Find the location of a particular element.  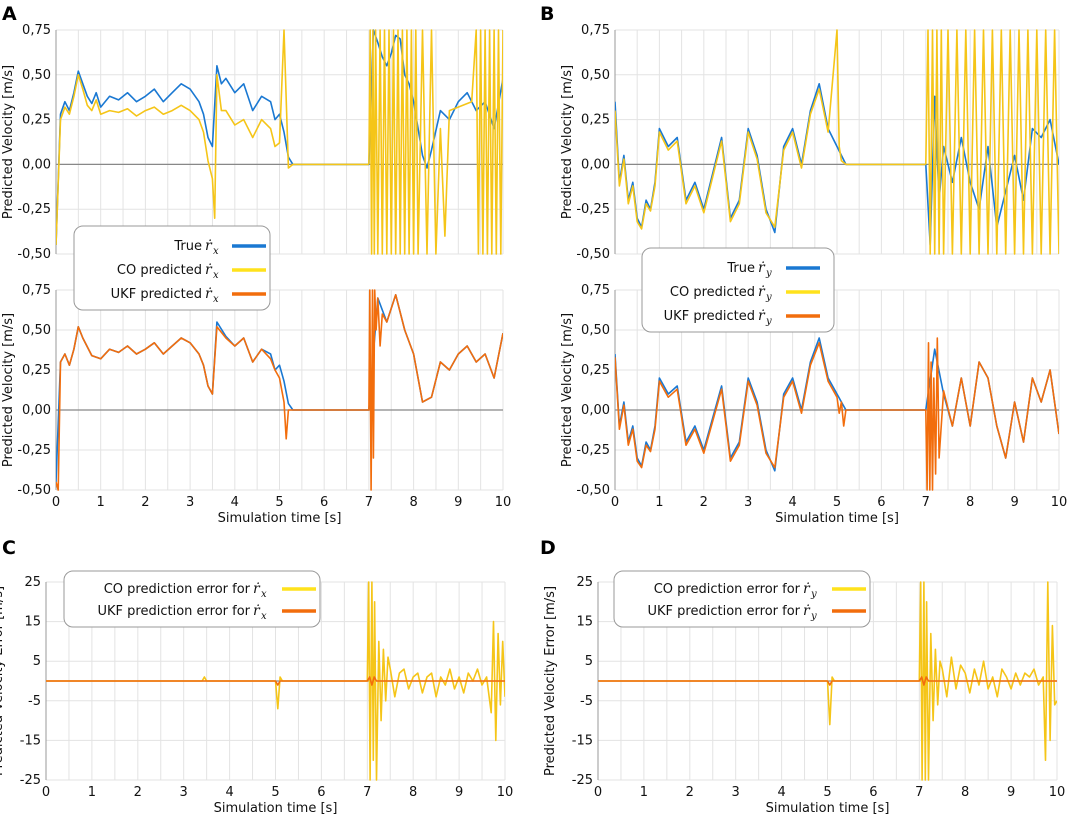

legend-label: UKF prediction error for is located at coordinates (724, 611).